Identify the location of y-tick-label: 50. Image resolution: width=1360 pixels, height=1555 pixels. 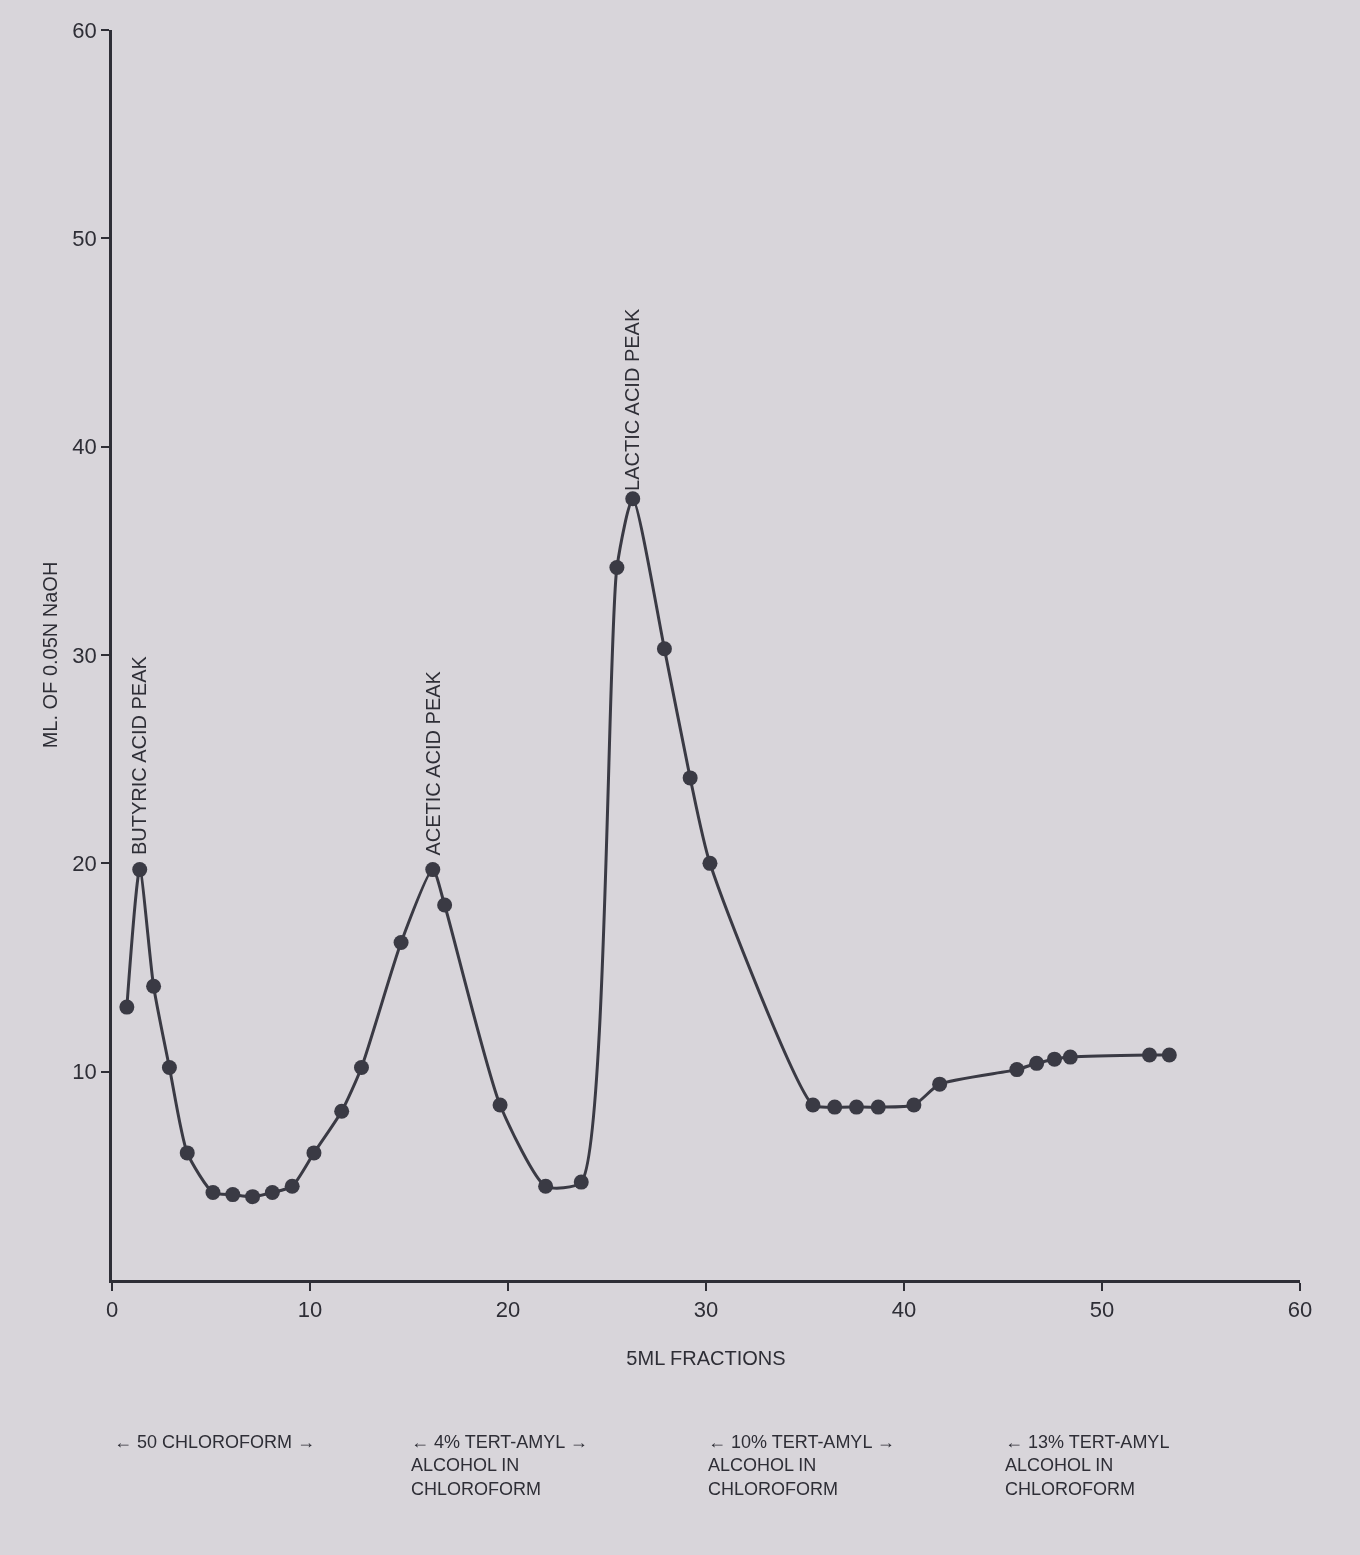
(84, 239).